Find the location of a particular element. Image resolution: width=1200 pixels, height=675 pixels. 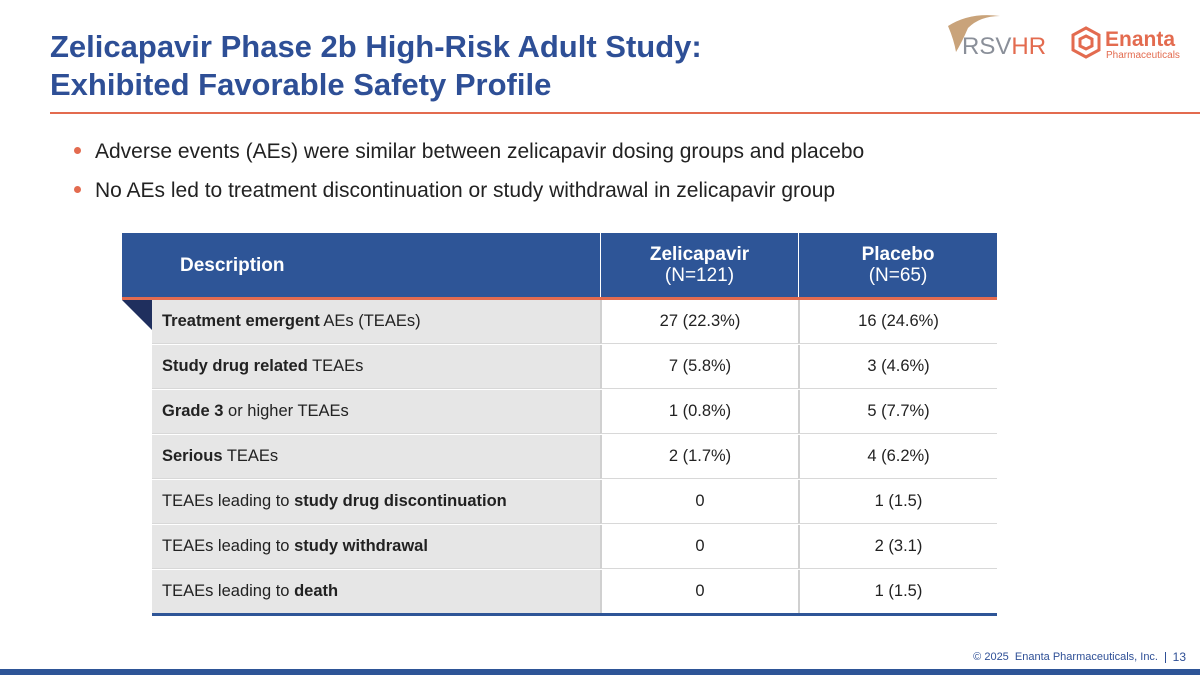

row-description: TEAEs leading to study withdrawal is located at coordinates (376, 547).